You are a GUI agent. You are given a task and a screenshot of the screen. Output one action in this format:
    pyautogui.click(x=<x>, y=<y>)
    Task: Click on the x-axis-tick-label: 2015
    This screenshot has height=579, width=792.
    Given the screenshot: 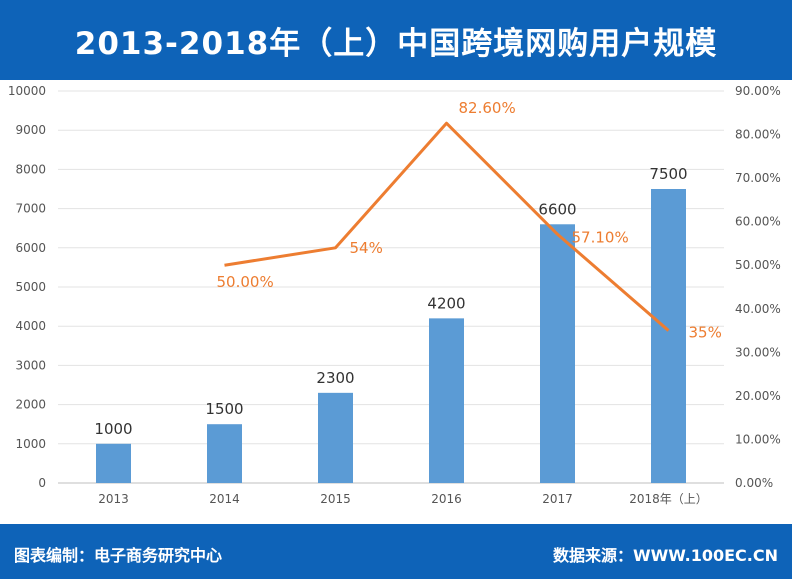 What is the action you would take?
    pyautogui.click(x=335, y=499)
    